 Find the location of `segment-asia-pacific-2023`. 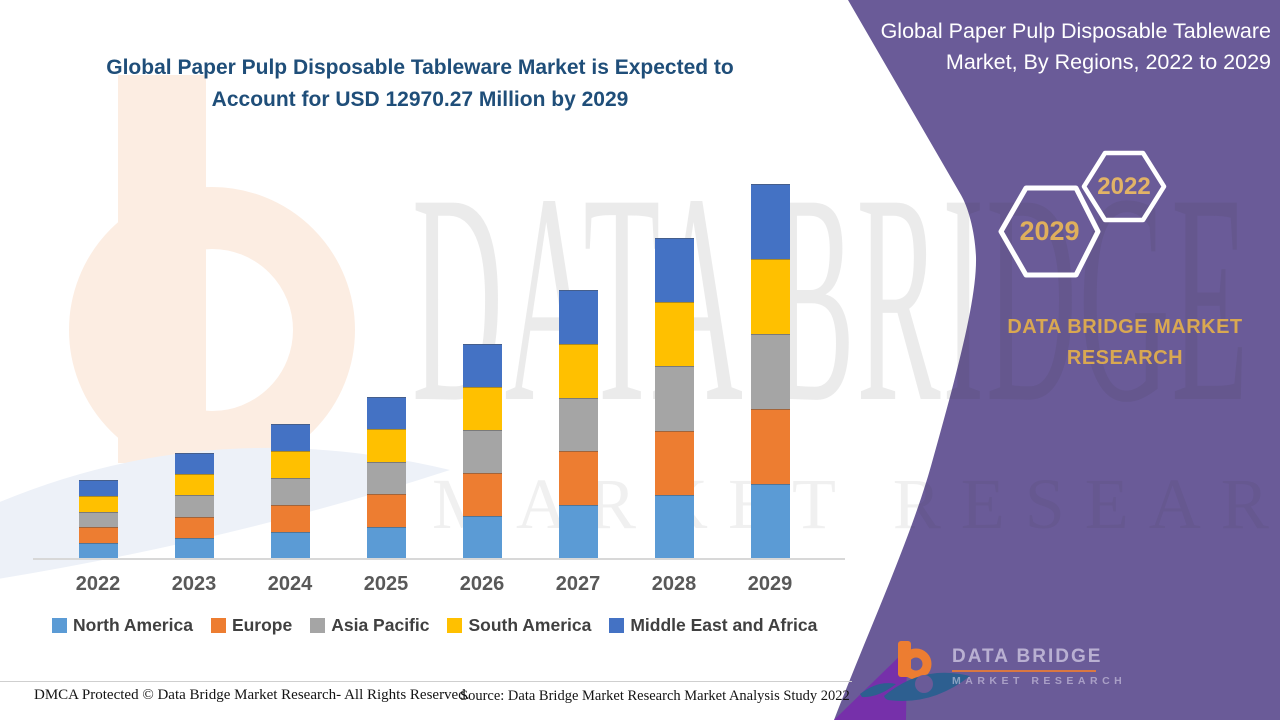

segment-asia-pacific-2023 is located at coordinates (194, 506).